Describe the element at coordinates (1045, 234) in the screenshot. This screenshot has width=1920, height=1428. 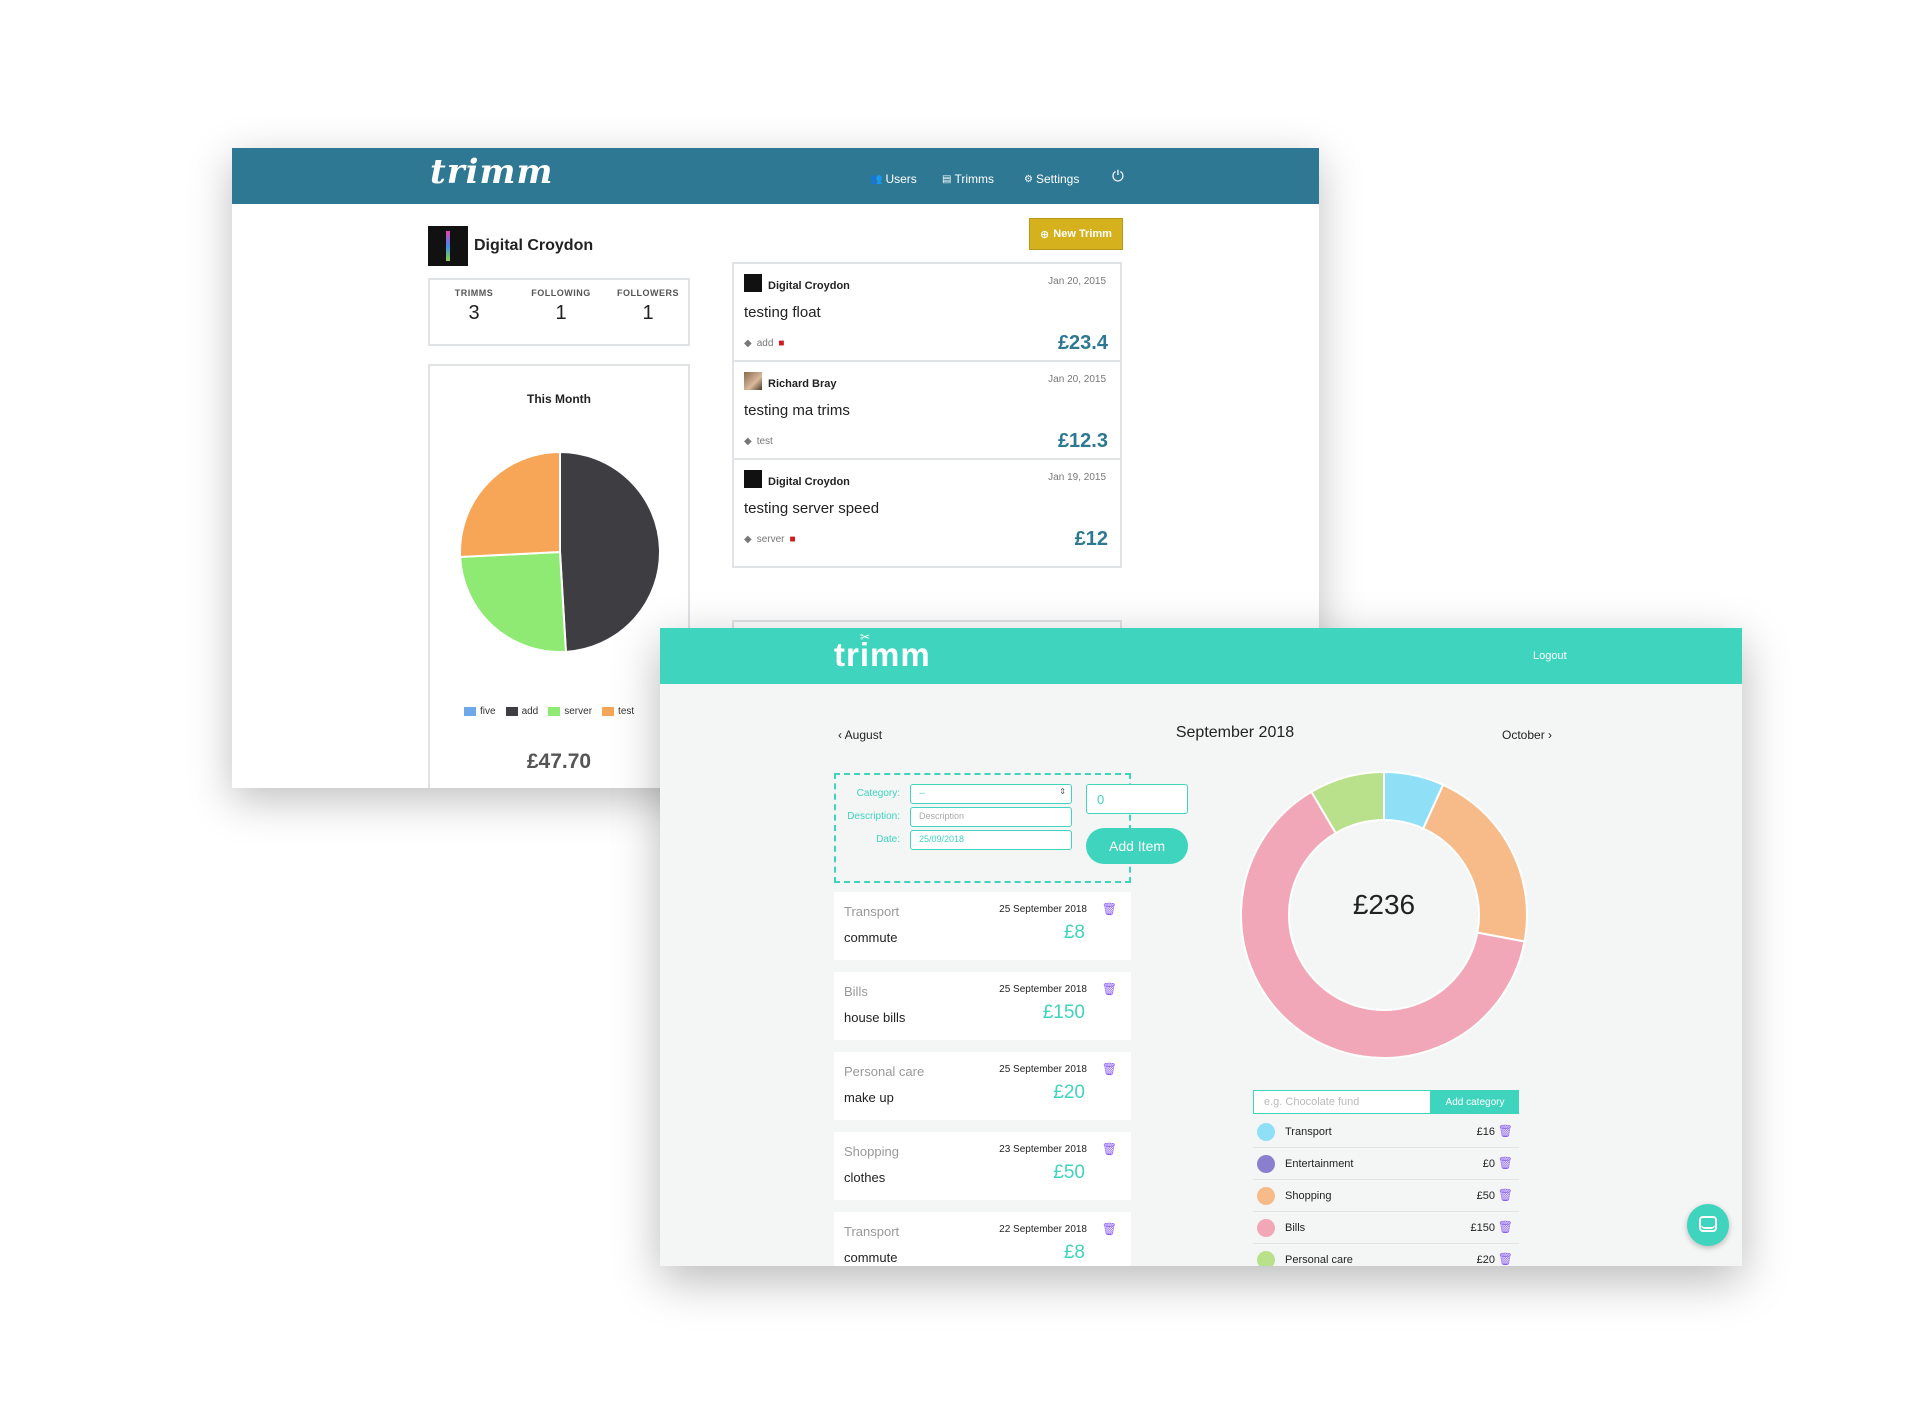
I see `plus-circle-icon: ⊕` at that location.